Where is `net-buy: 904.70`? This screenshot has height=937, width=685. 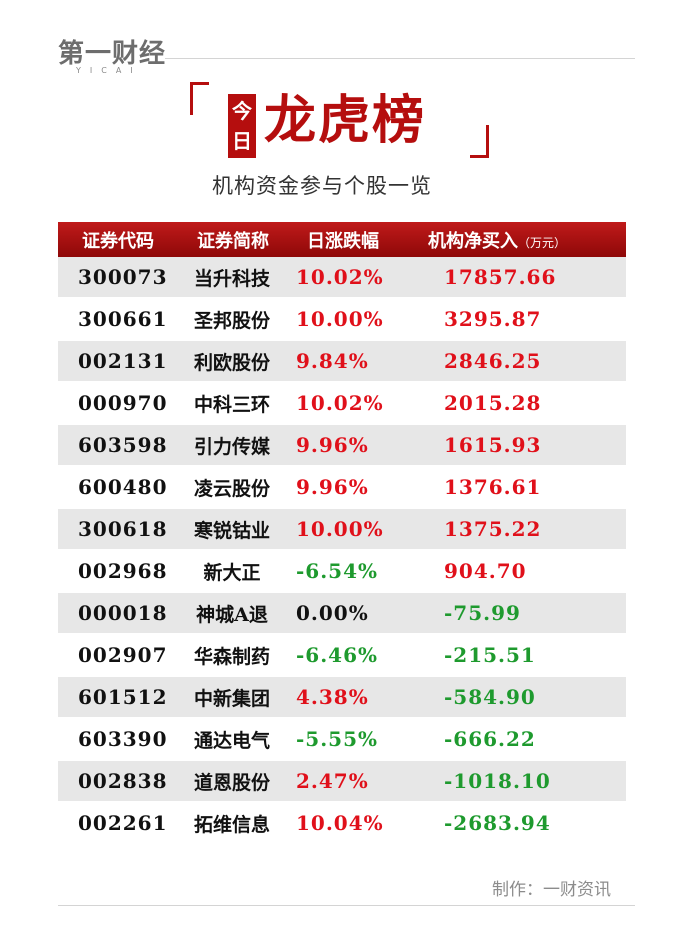 net-buy: 904.70 is located at coordinates (485, 571).